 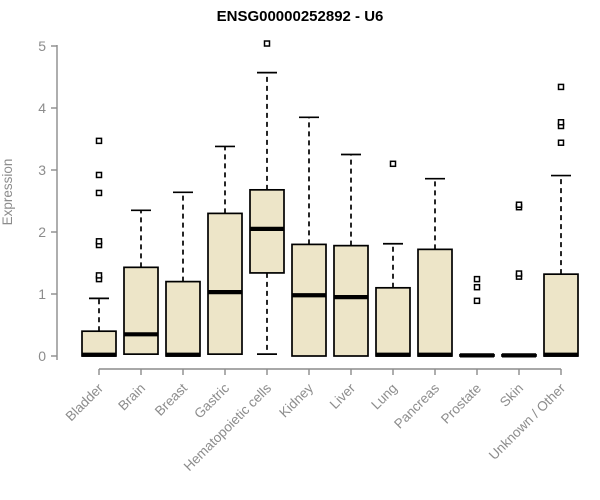 What do you see at coordinates (309, 236) in the screenshot?
I see `box-kidney` at bounding box center [309, 236].